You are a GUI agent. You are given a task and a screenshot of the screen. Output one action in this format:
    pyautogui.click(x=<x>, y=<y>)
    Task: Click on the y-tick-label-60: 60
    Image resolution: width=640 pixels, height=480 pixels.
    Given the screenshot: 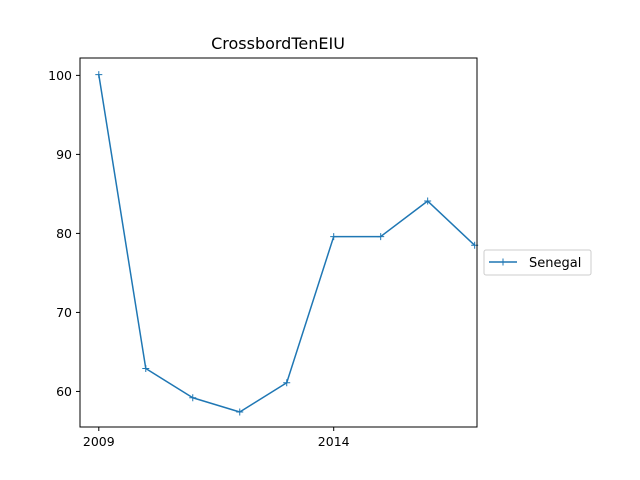 What is the action you would take?
    pyautogui.click(x=64, y=391)
    